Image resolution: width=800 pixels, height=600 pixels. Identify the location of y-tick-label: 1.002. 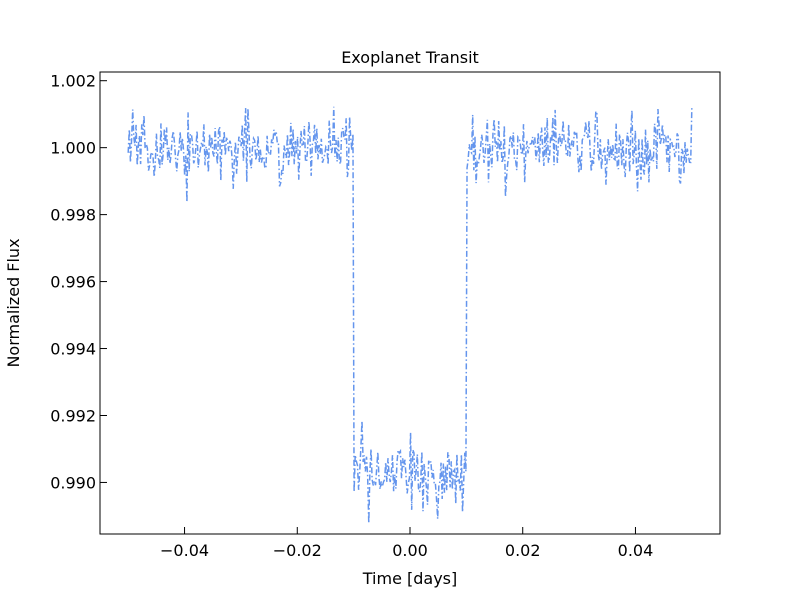
(73, 81).